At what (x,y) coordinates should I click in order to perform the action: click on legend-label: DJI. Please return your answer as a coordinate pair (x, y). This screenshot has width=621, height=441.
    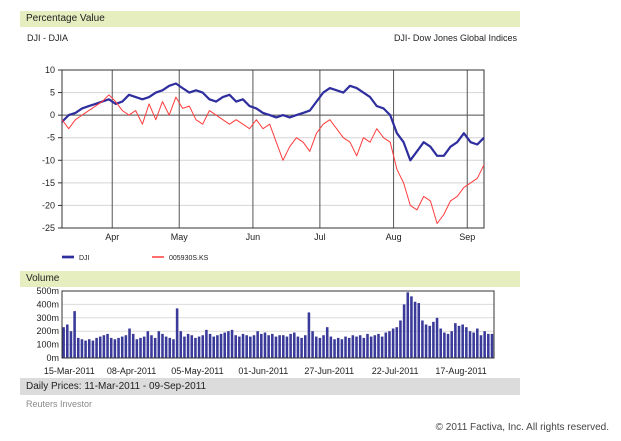
    Looking at the image, I should click on (84, 258).